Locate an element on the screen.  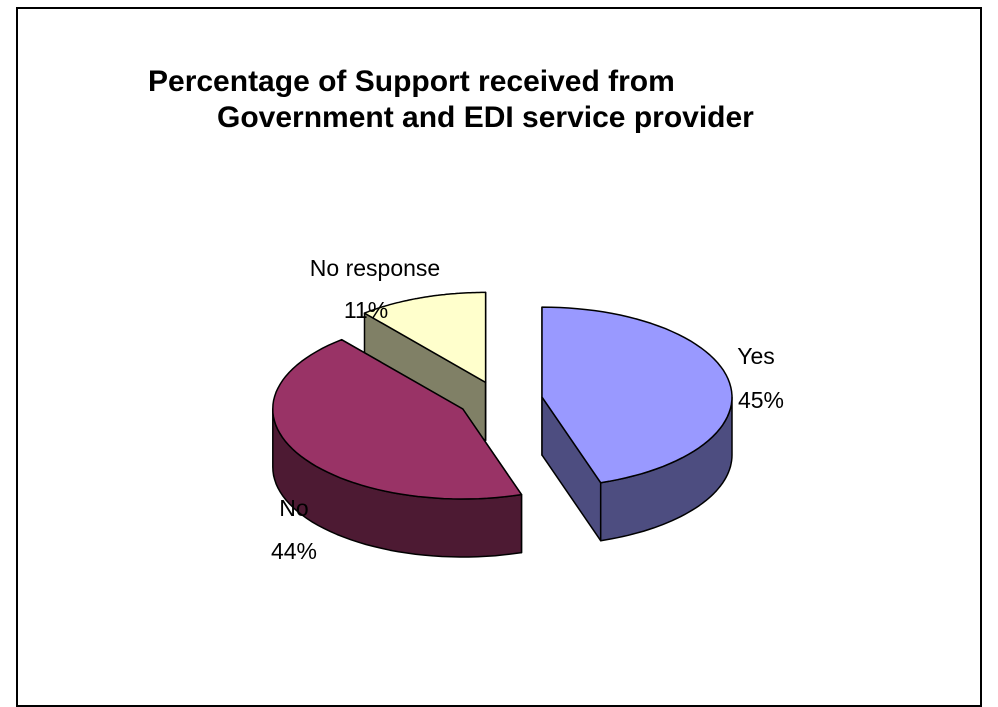
pie-slice-yes is located at coordinates (637, 395).